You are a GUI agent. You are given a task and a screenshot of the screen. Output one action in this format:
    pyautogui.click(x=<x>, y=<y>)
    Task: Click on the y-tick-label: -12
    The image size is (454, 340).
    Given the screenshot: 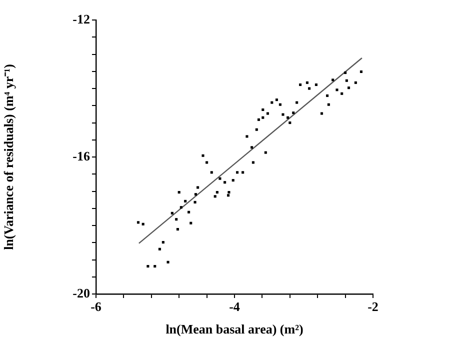 What is the action you would take?
    pyautogui.click(x=81, y=18)
    